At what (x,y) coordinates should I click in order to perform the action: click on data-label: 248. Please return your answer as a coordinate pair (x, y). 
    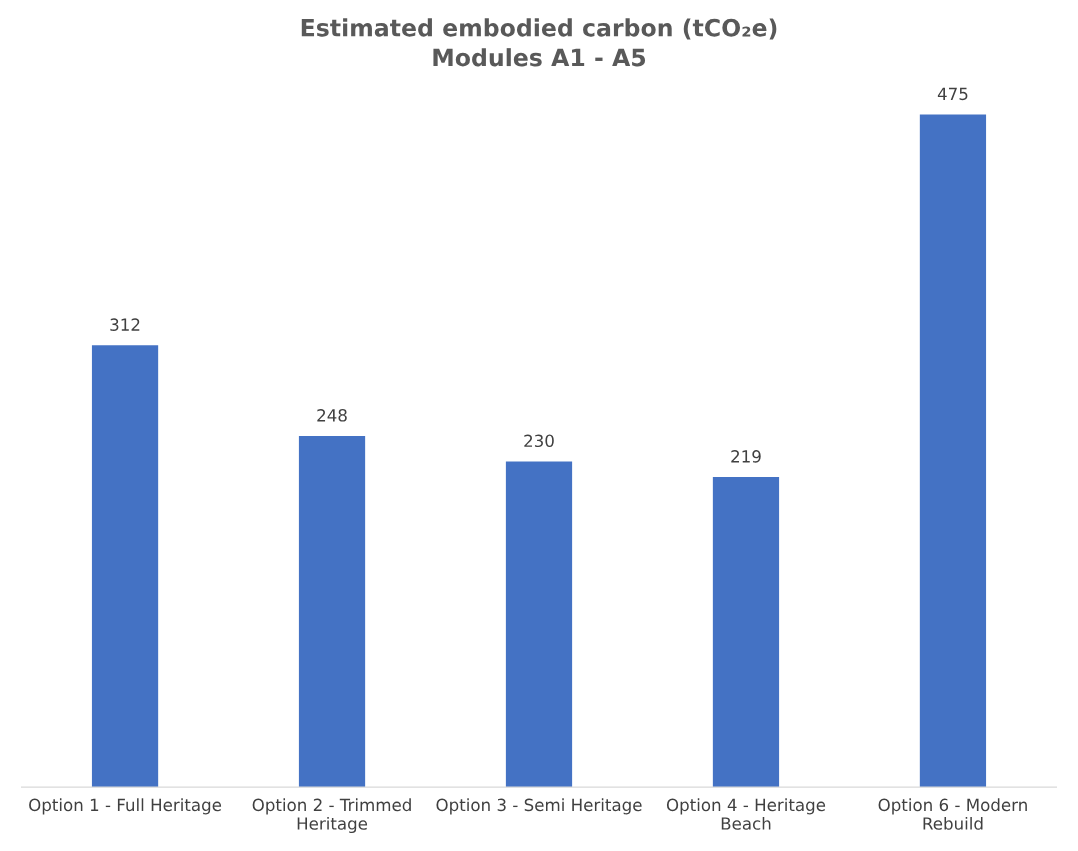
    Looking at the image, I should click on (332, 415).